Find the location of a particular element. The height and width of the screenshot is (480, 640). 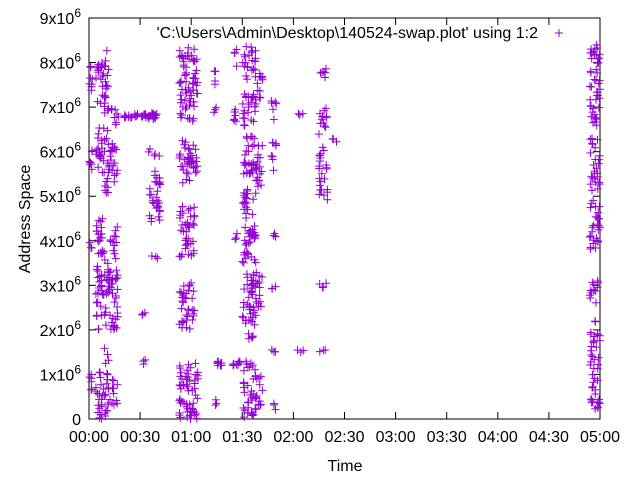

y-tick-mantissa: 1x10 is located at coordinates (57, 375).